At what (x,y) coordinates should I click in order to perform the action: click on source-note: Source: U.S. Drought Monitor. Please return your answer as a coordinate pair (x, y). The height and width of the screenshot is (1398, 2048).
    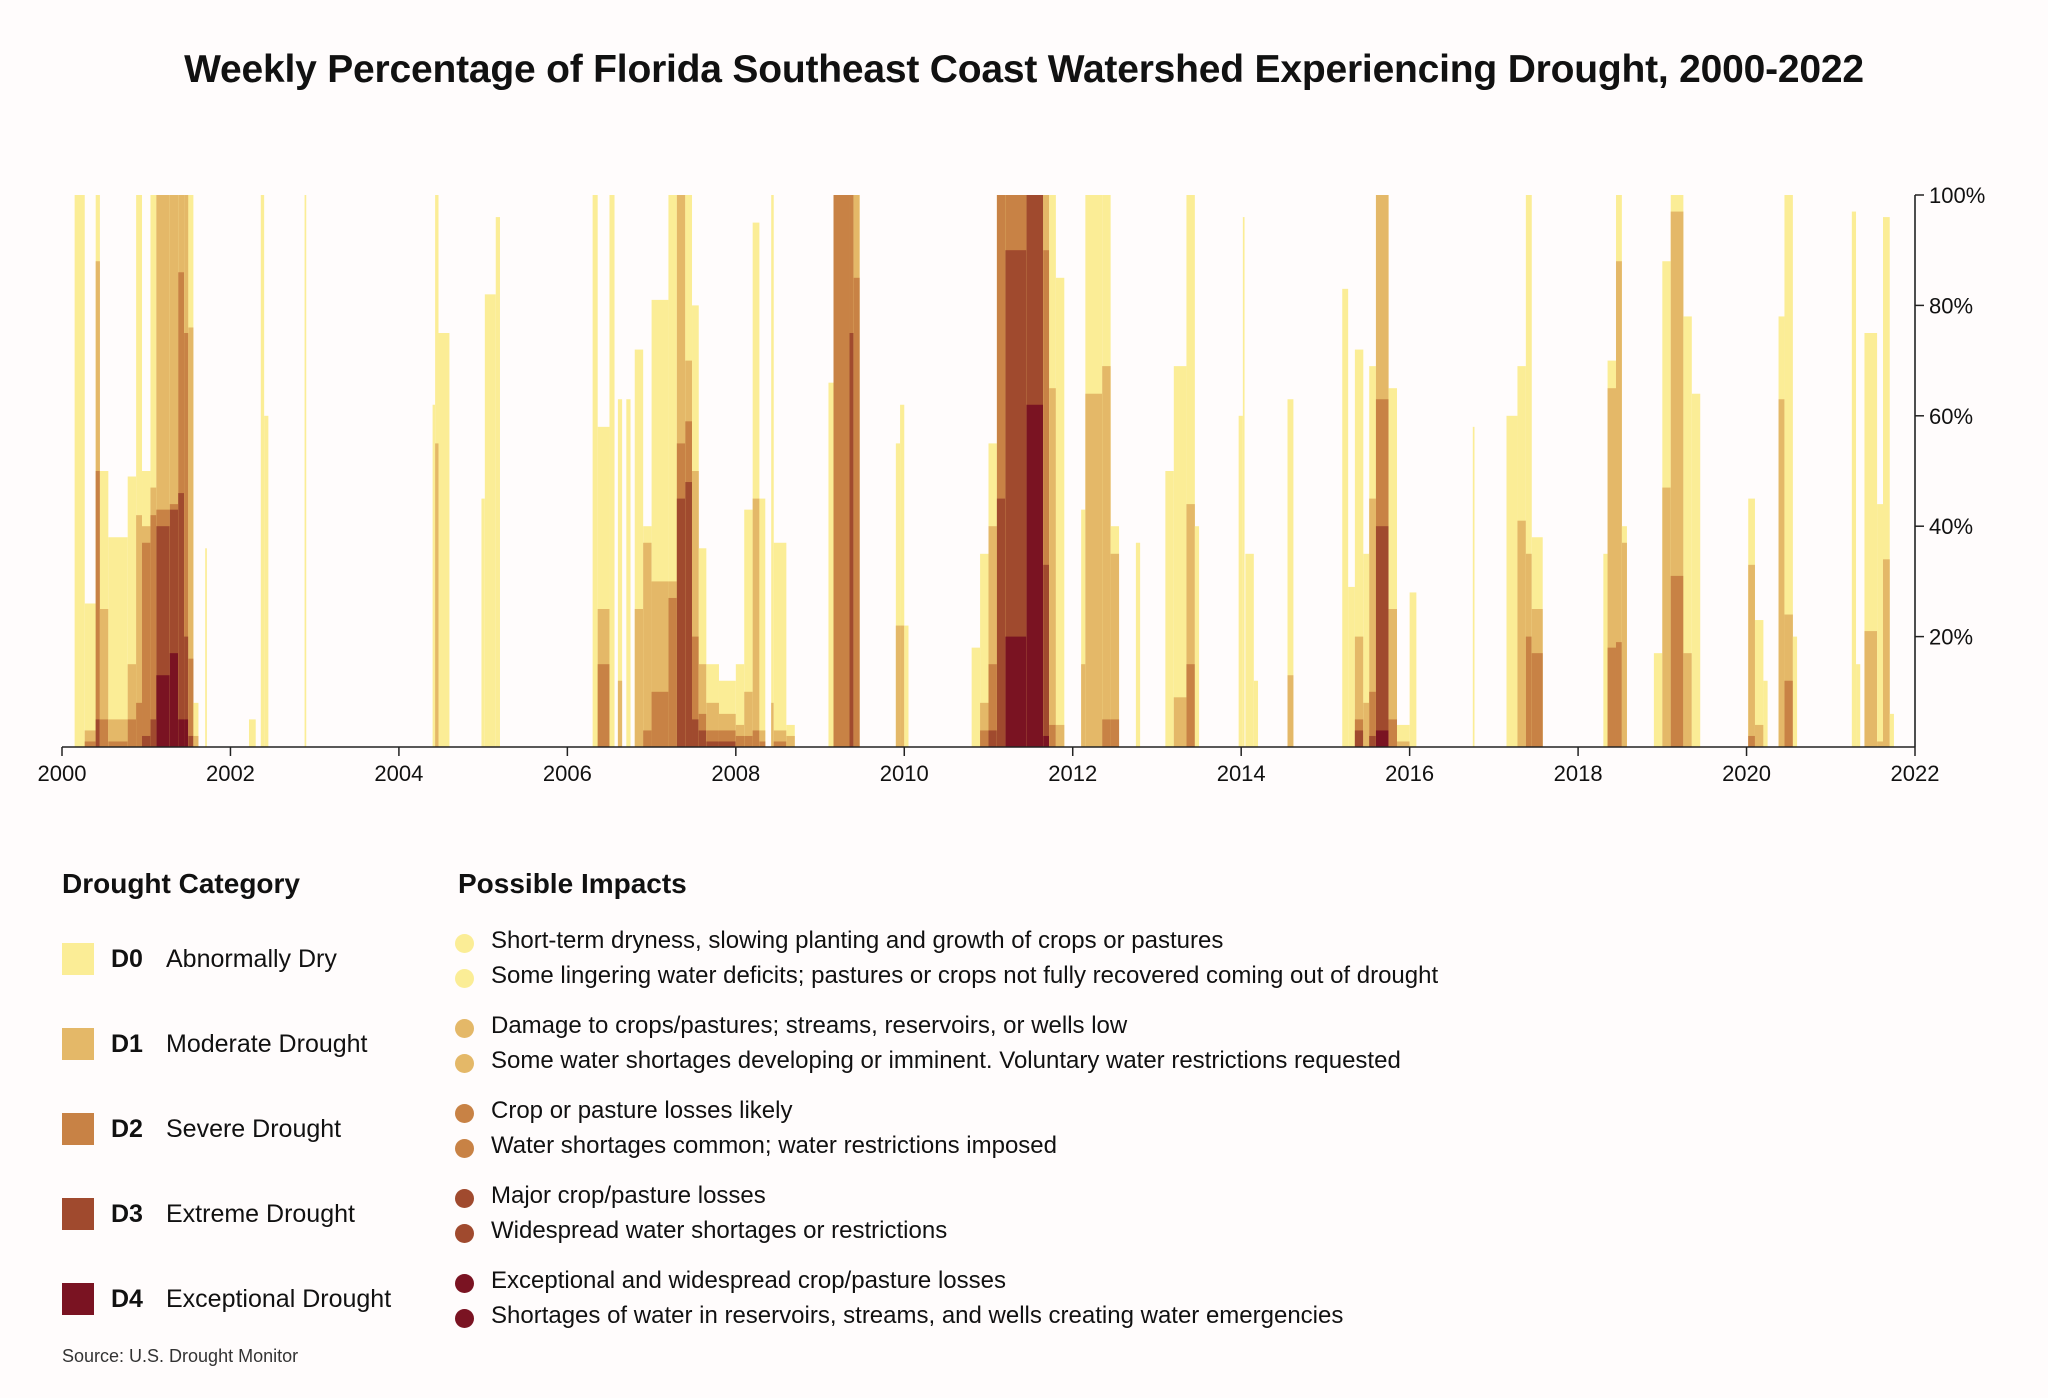
    Looking at the image, I should click on (180, 1356).